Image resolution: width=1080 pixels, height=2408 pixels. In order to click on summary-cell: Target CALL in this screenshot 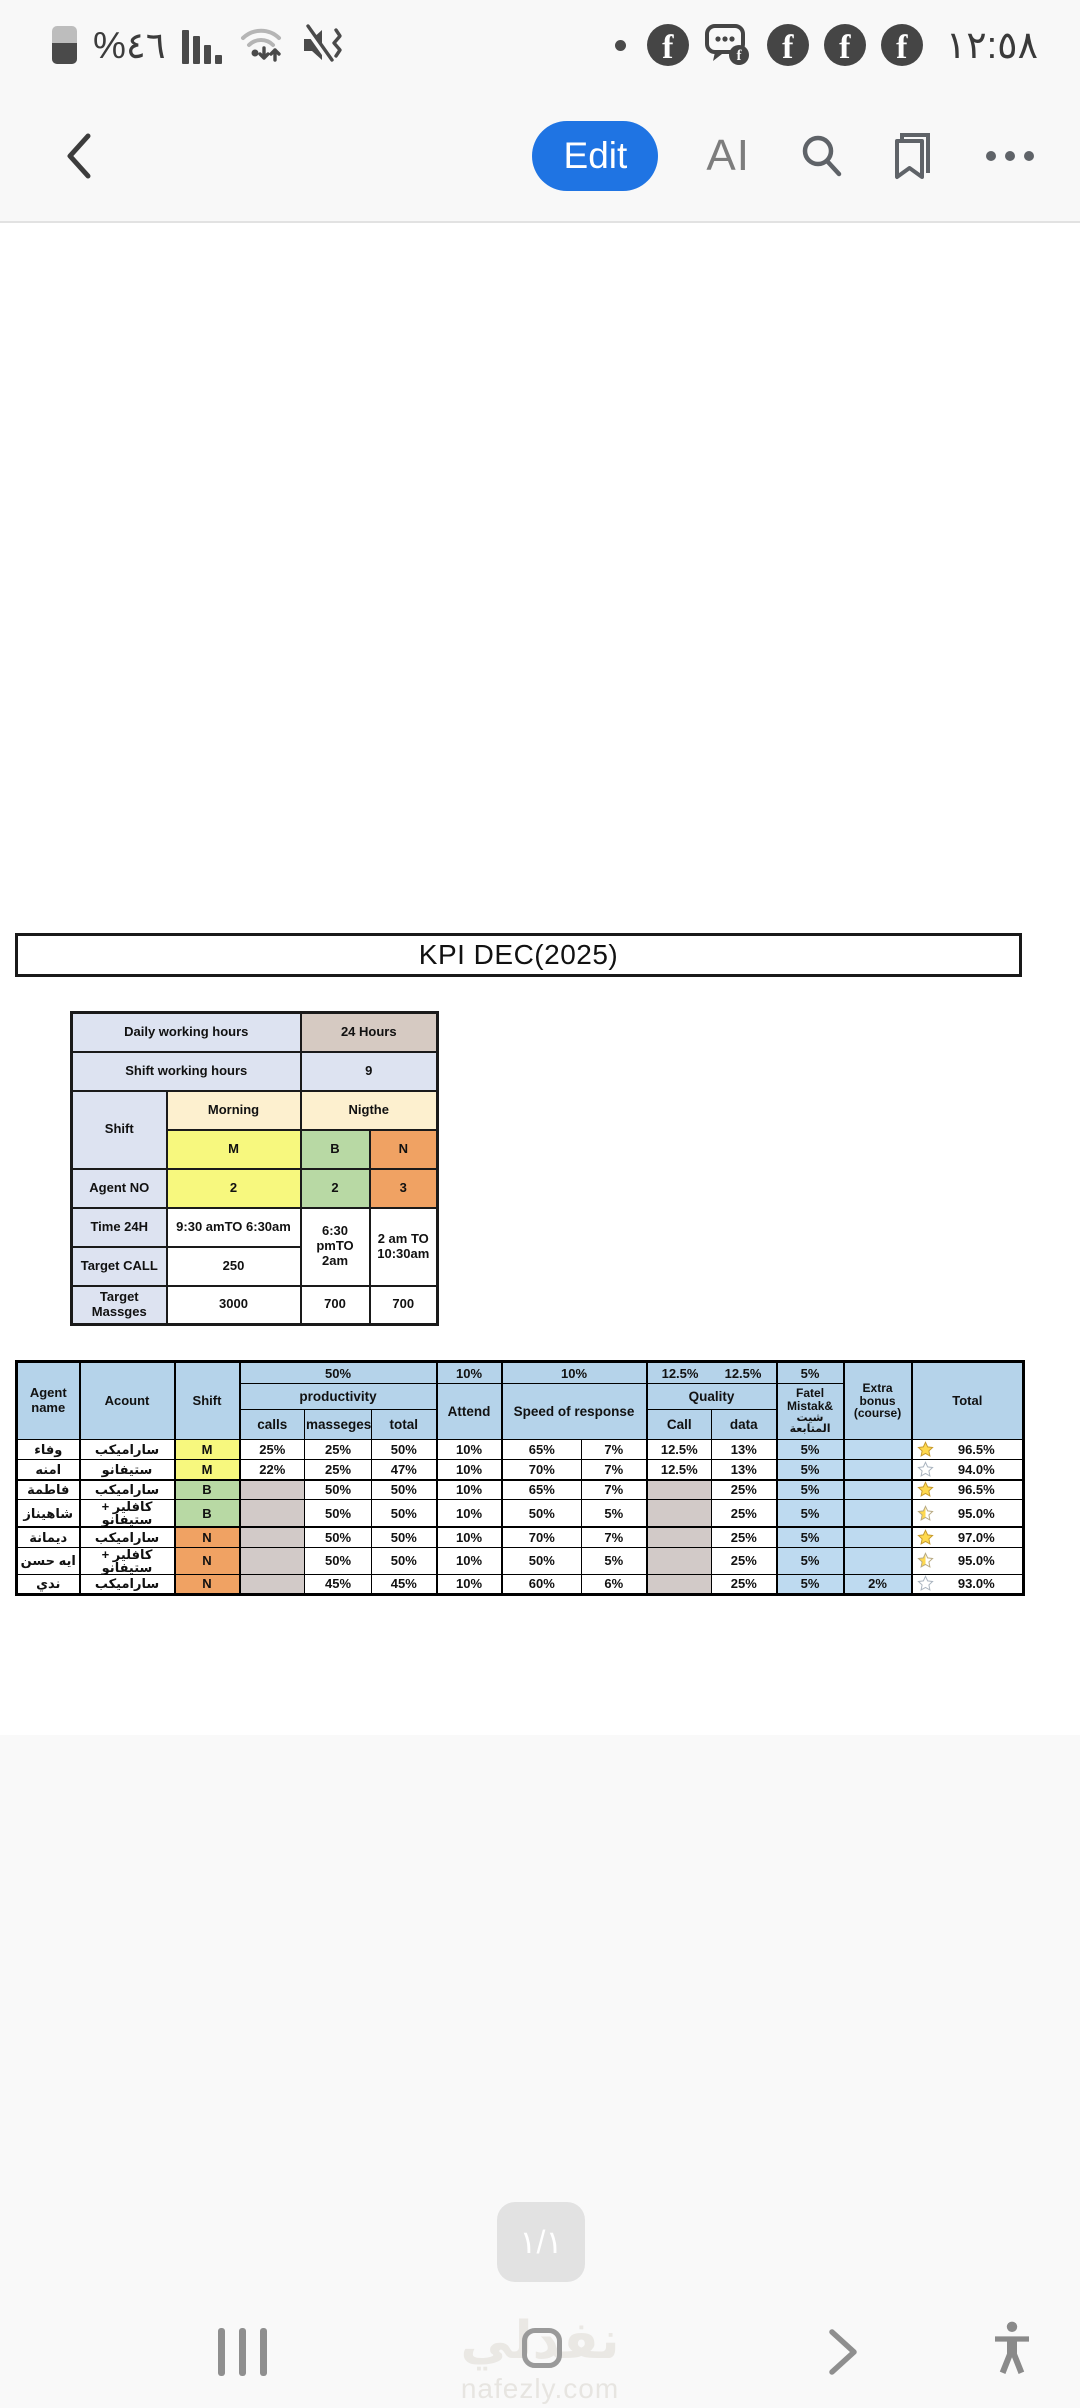, I will do `click(119, 1266)`.